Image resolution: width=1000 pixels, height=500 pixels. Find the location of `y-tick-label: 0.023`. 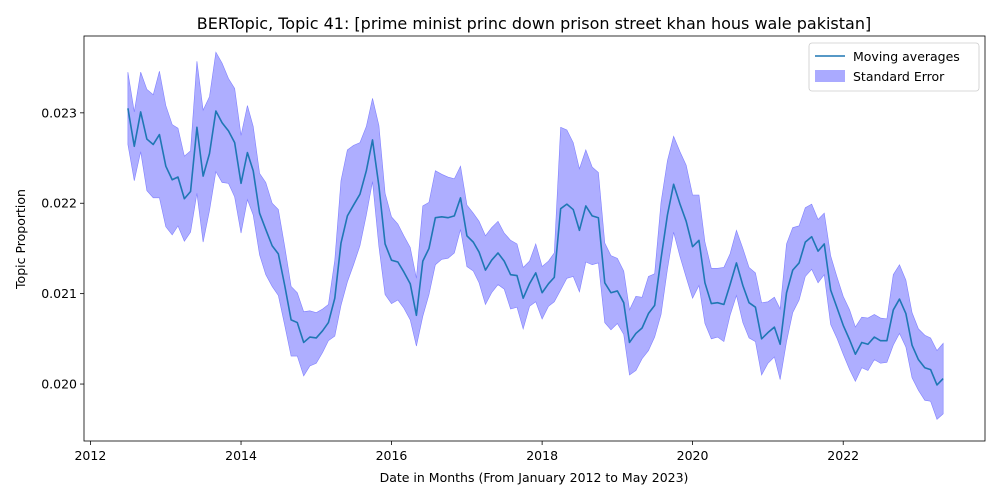

y-tick-label: 0.023 is located at coordinates (59, 112).